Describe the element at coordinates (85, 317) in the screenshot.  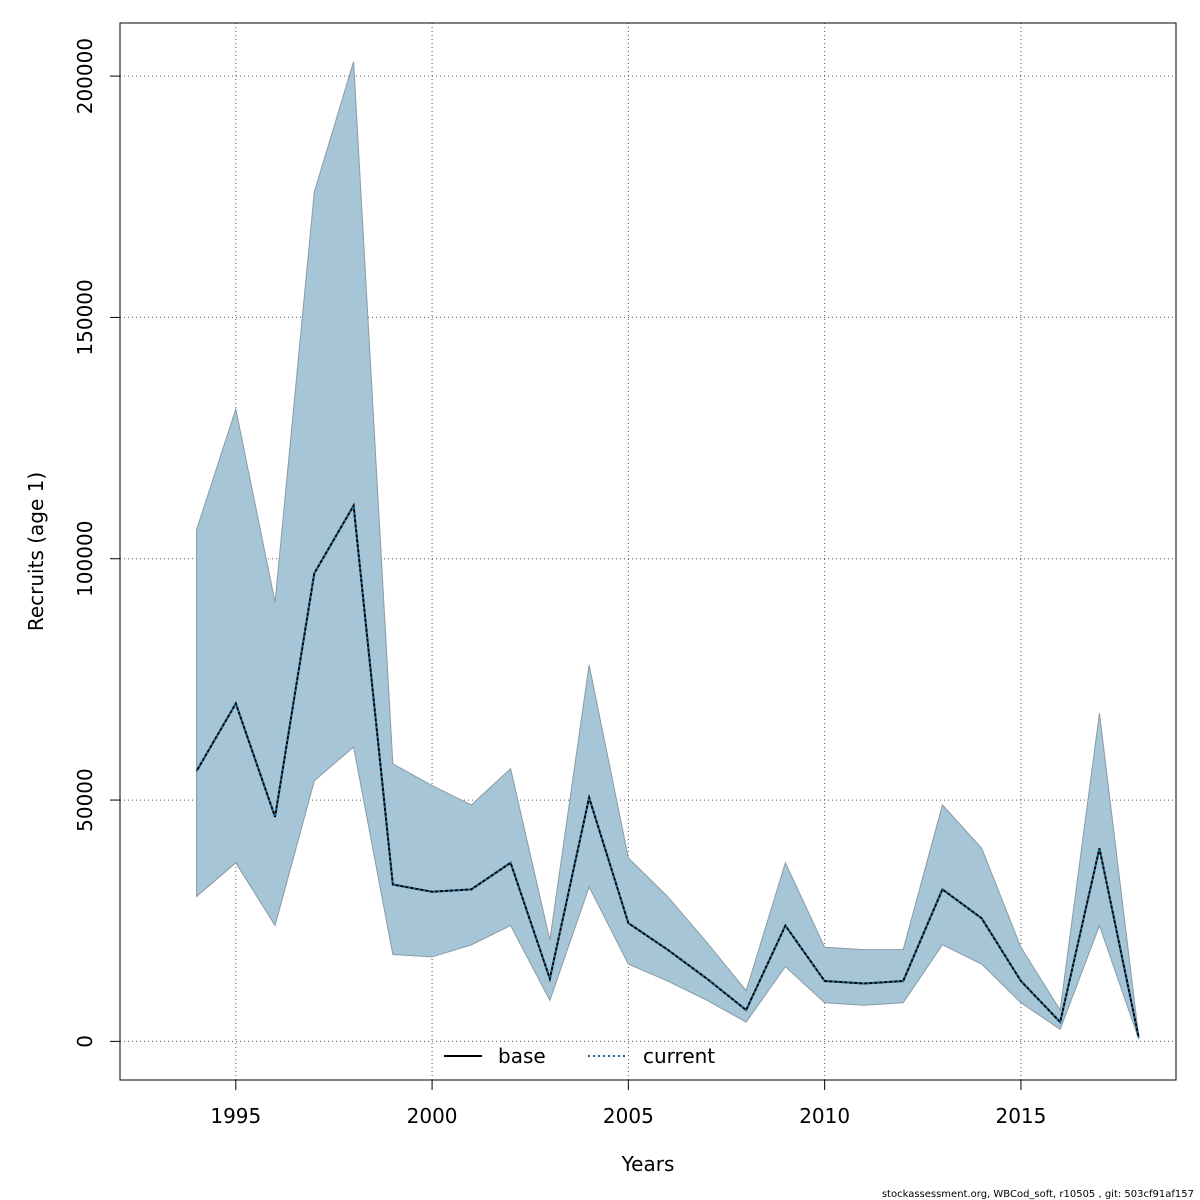
I see `y-tick-label-150000: 150000` at that location.